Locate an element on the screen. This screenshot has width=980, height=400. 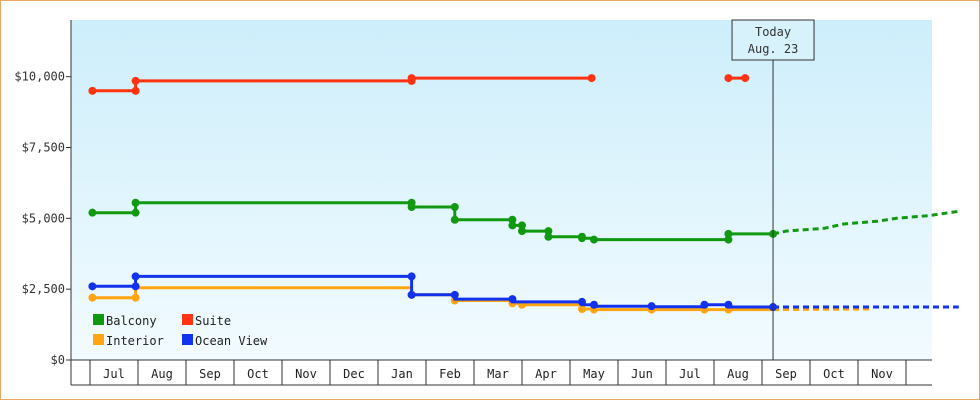
legend-label: Suite is located at coordinates (213, 321).